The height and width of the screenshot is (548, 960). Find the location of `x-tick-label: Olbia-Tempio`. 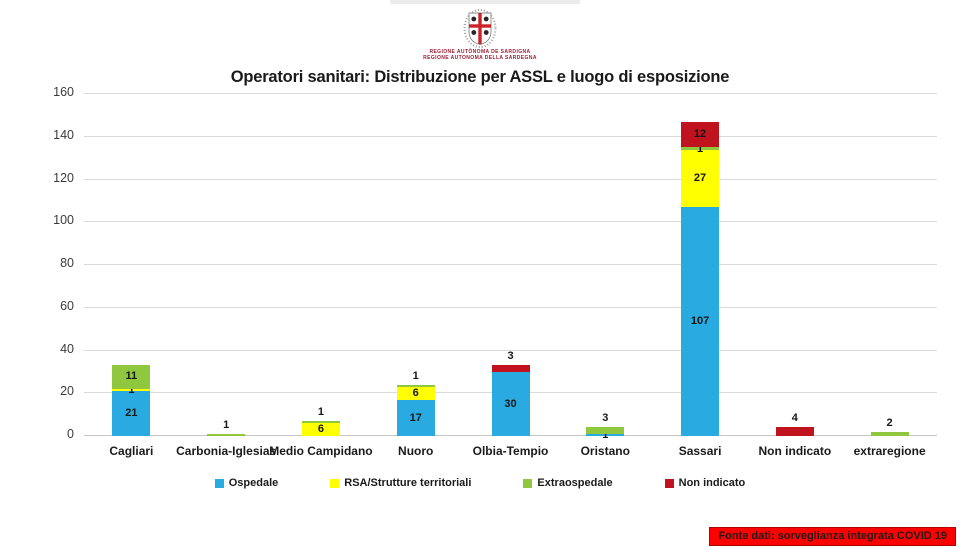

x-tick-label: Olbia-Tempio is located at coordinates (510, 451).